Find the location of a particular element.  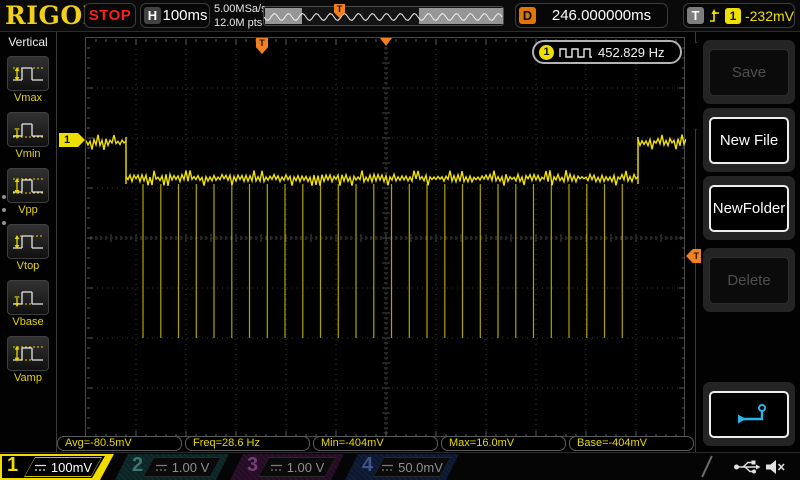

measurement-max: Max=16.0mV is located at coordinates (503, 443).